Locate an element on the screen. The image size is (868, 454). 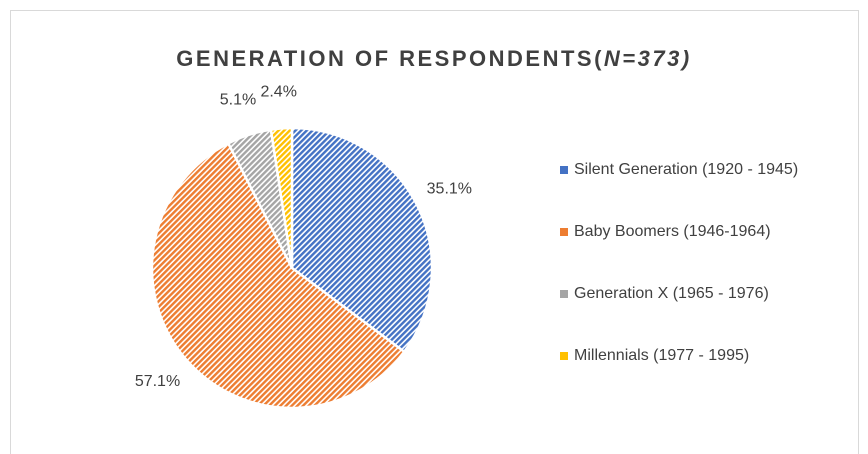
legend-label: Silent Generation (1920 - 1945) is located at coordinates (686, 169).